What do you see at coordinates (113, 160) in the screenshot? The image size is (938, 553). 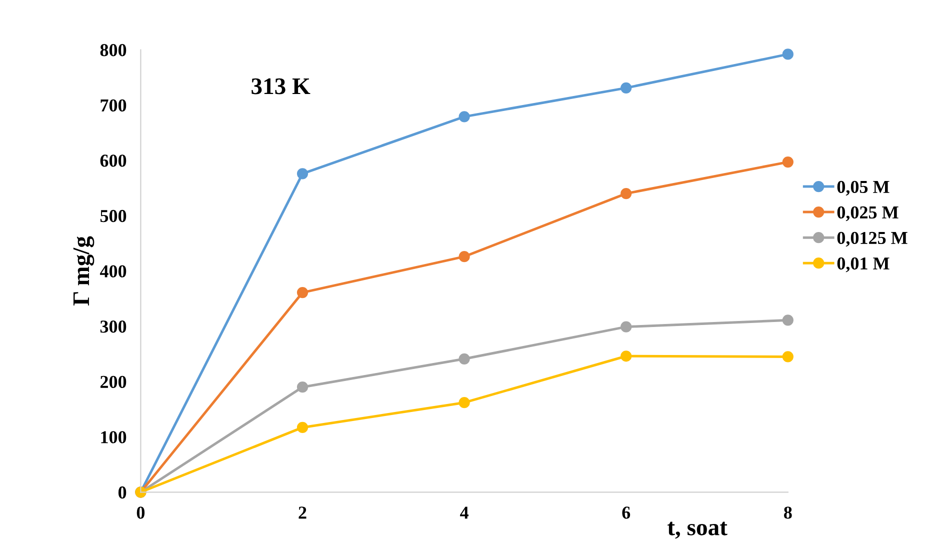 I see `y-tick-label: 600` at bounding box center [113, 160].